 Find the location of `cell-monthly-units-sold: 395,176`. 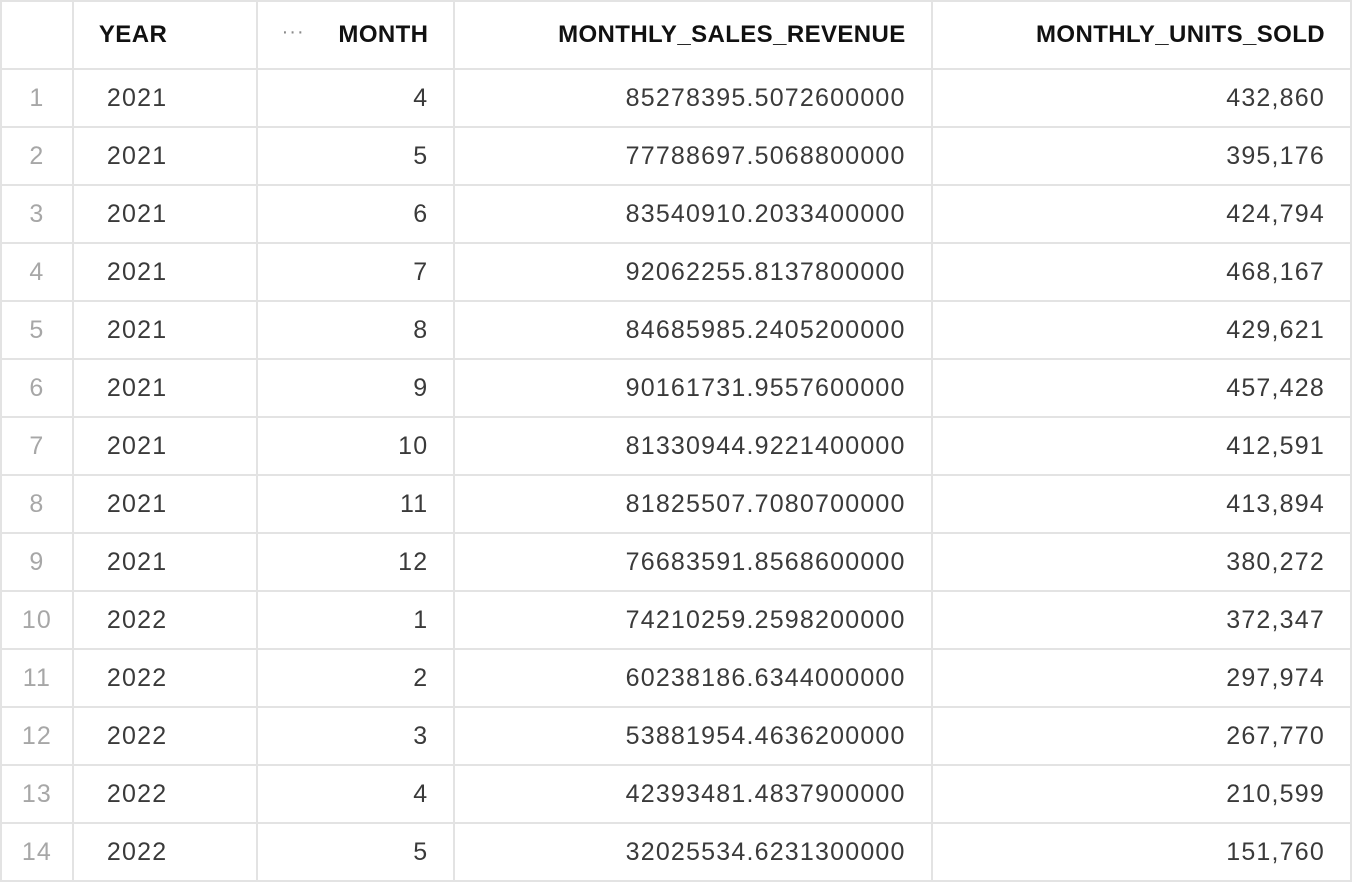

cell-monthly-units-sold: 395,176 is located at coordinates (1142, 156).